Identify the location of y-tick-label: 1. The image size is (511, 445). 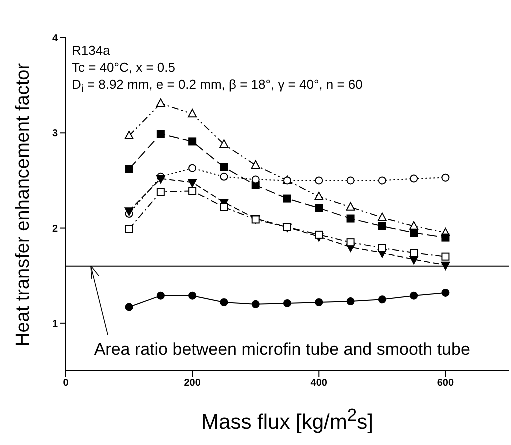
(55, 324).